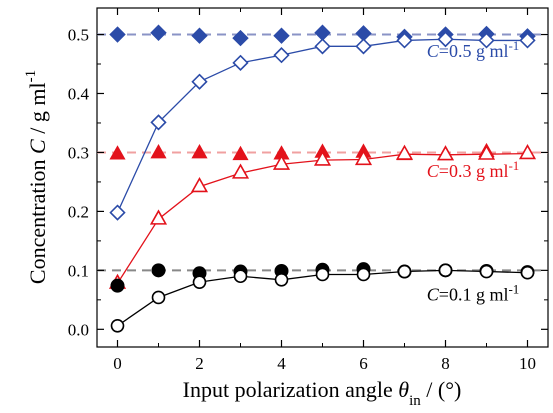  Describe the element at coordinates (199, 363) in the screenshot. I see `x-tick-label: 2` at that location.